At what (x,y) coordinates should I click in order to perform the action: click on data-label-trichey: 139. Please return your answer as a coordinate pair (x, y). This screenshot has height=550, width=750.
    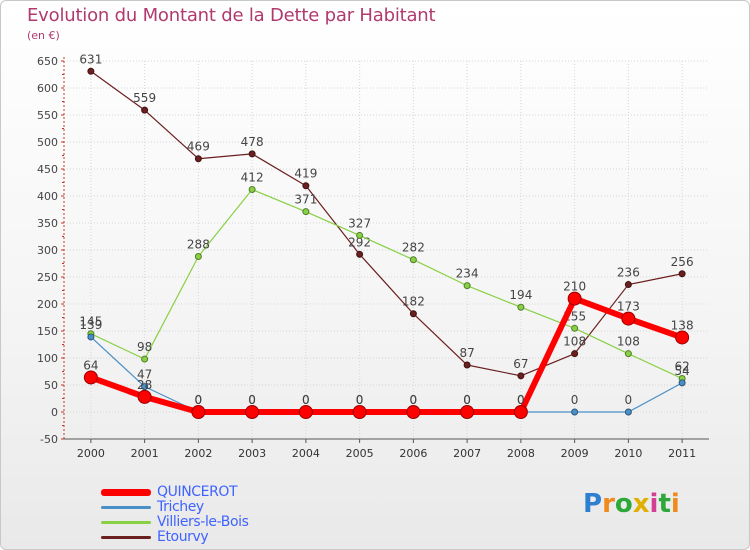
    Looking at the image, I should click on (90, 325).